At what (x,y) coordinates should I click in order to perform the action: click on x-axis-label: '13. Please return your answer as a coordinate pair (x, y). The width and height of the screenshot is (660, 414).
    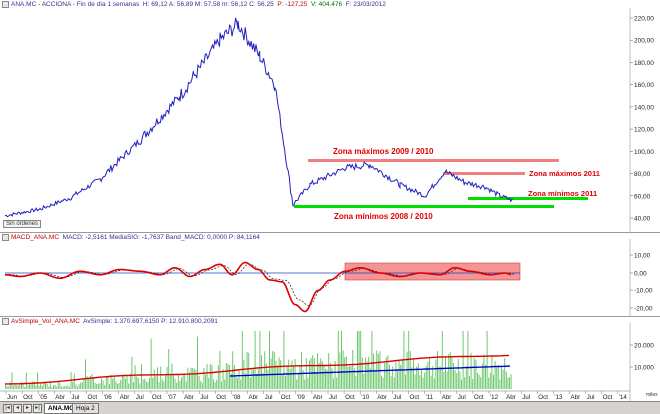
    Looking at the image, I should click on (558, 397).